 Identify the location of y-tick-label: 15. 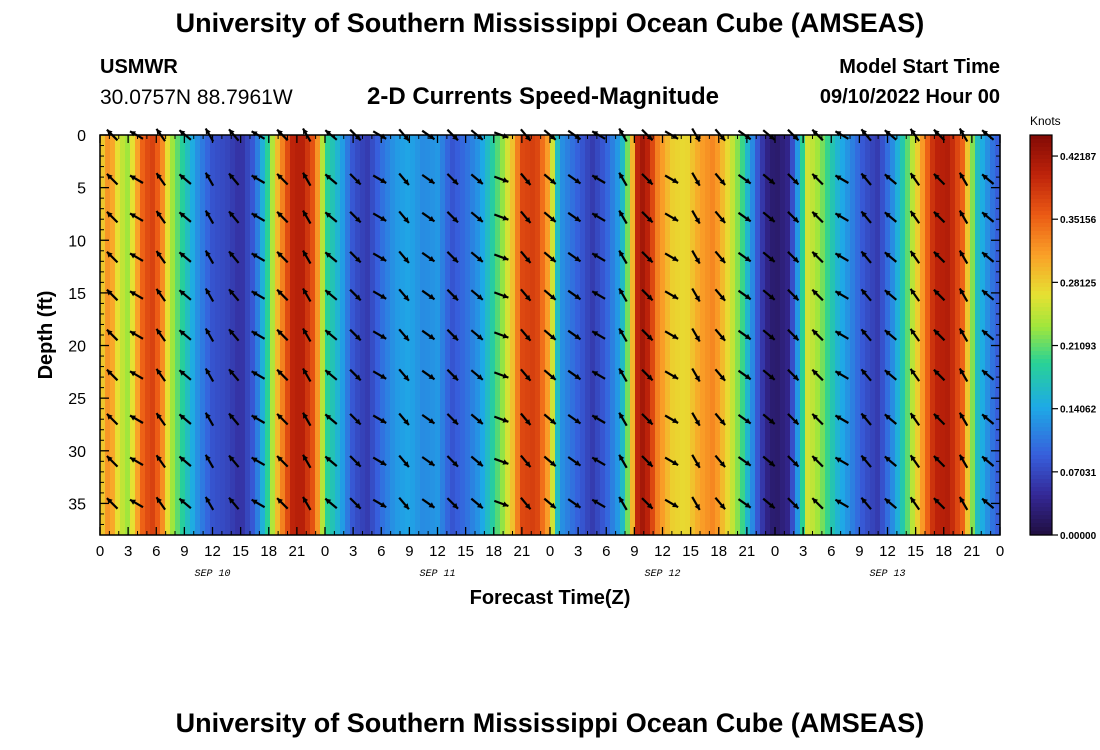
(77, 294).